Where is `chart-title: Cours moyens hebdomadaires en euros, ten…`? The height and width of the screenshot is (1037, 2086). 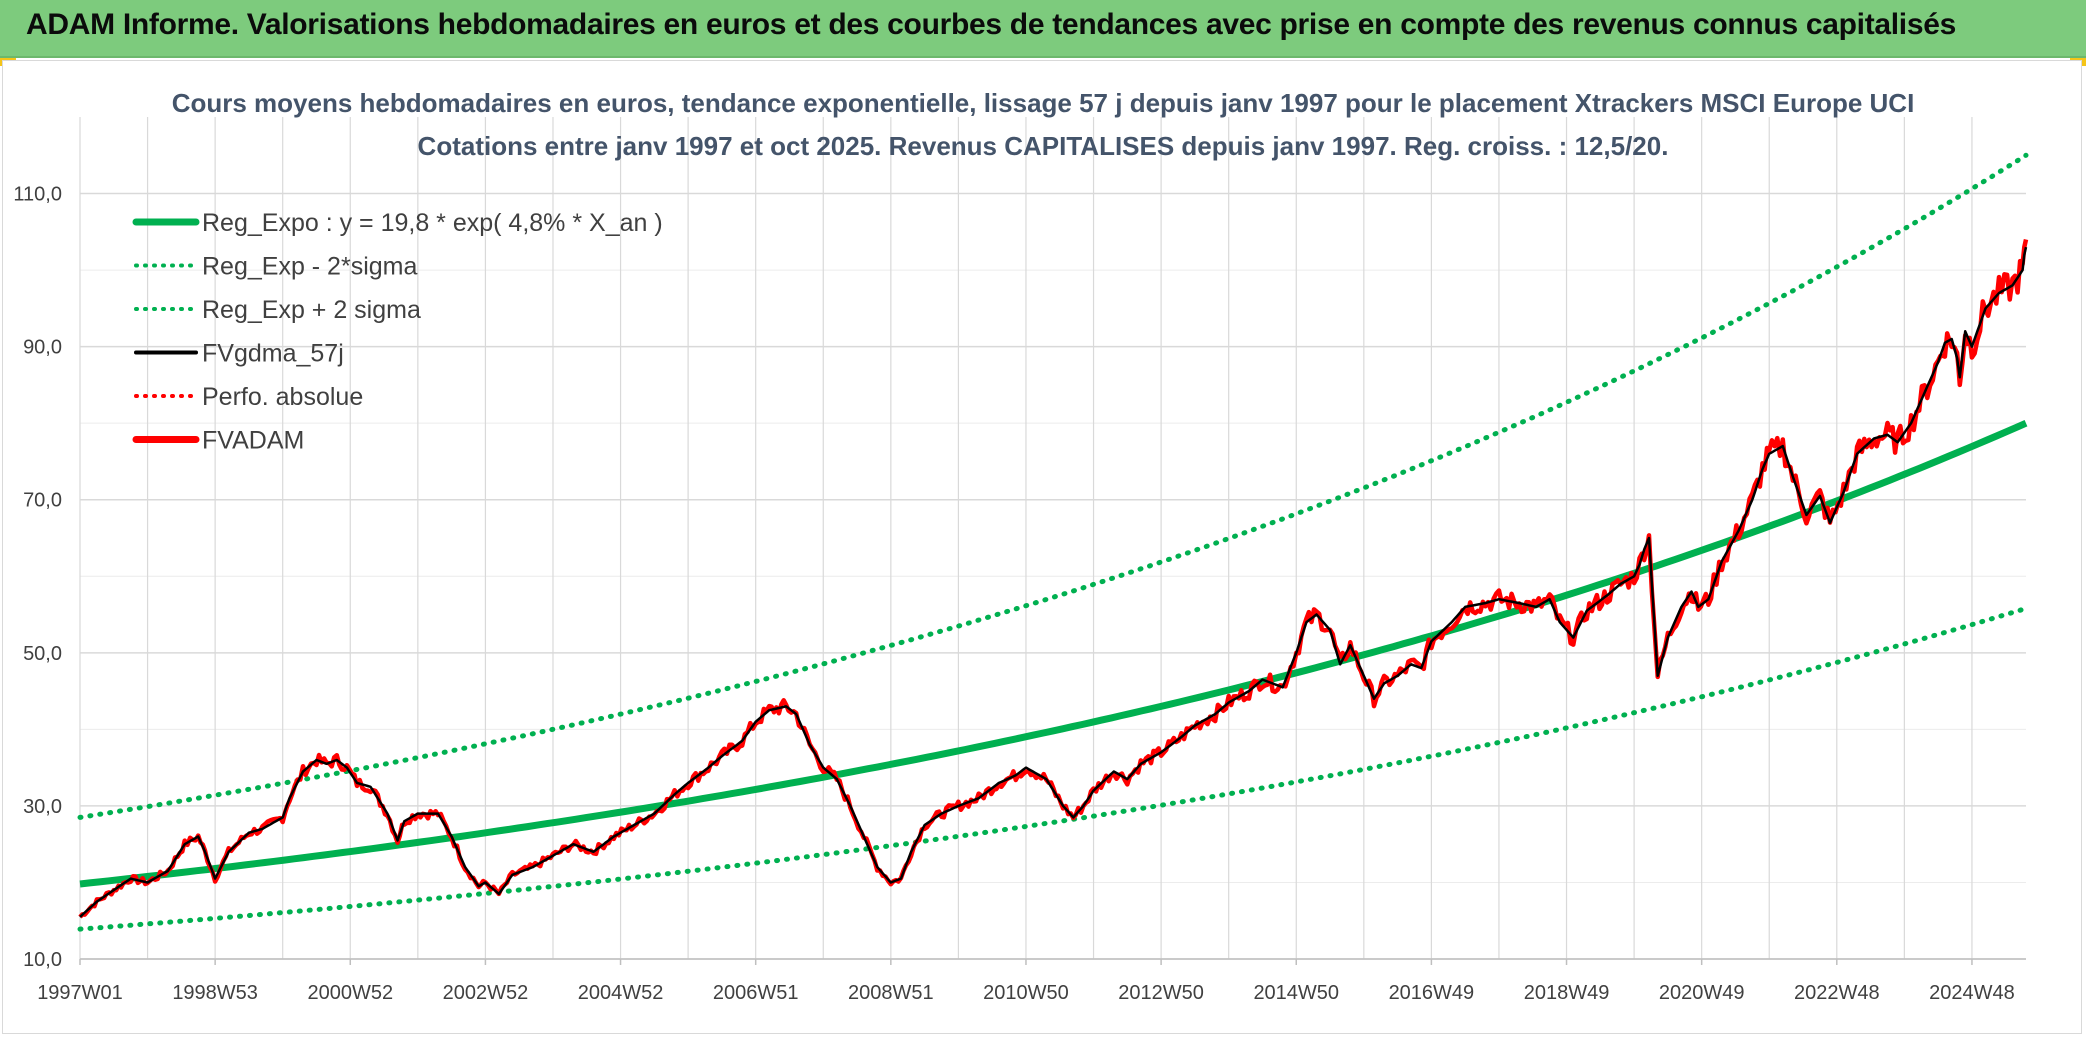
chart-title: Cours moyens hebdomadaires en euros, ten… is located at coordinates (1043, 103).